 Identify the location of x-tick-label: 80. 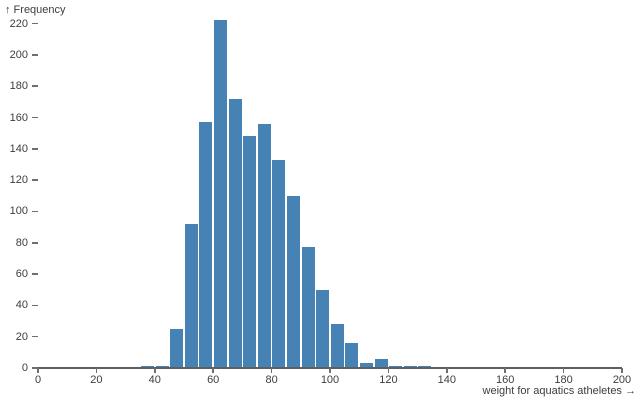
(271, 380).